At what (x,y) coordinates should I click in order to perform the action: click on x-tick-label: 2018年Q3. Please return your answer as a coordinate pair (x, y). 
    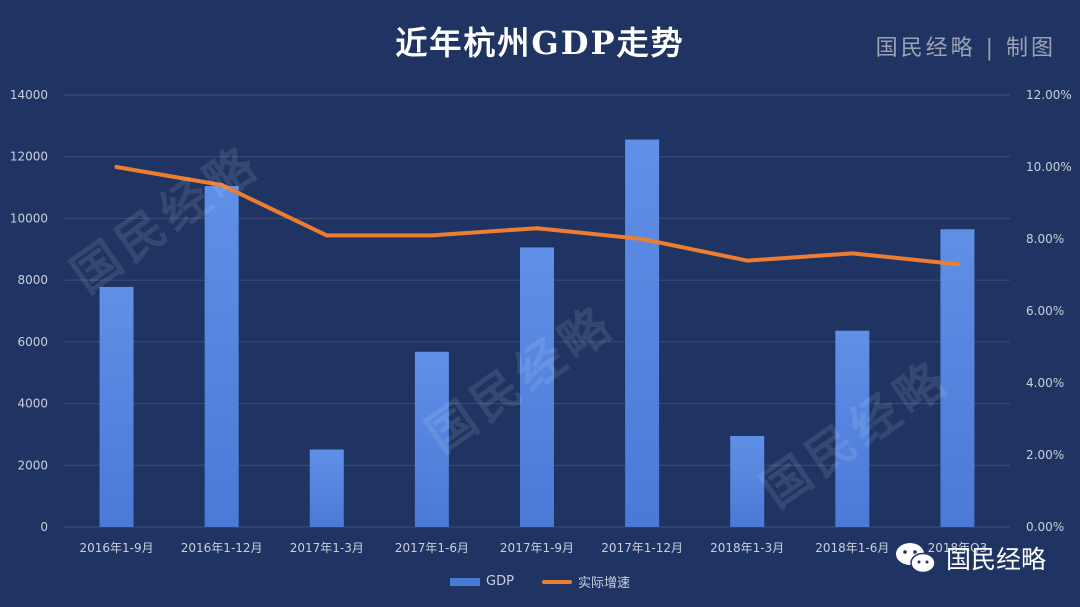
    Looking at the image, I should click on (958, 548).